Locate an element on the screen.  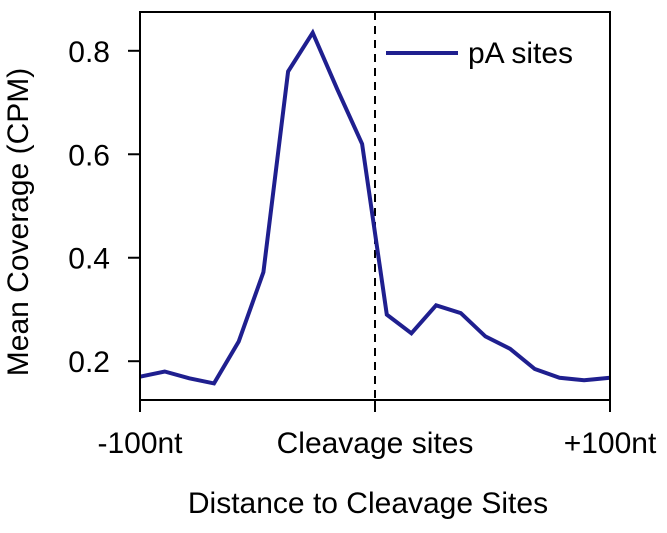
y-axis-title: Mean Coverage (CPM) is located at coordinates (18, 222).